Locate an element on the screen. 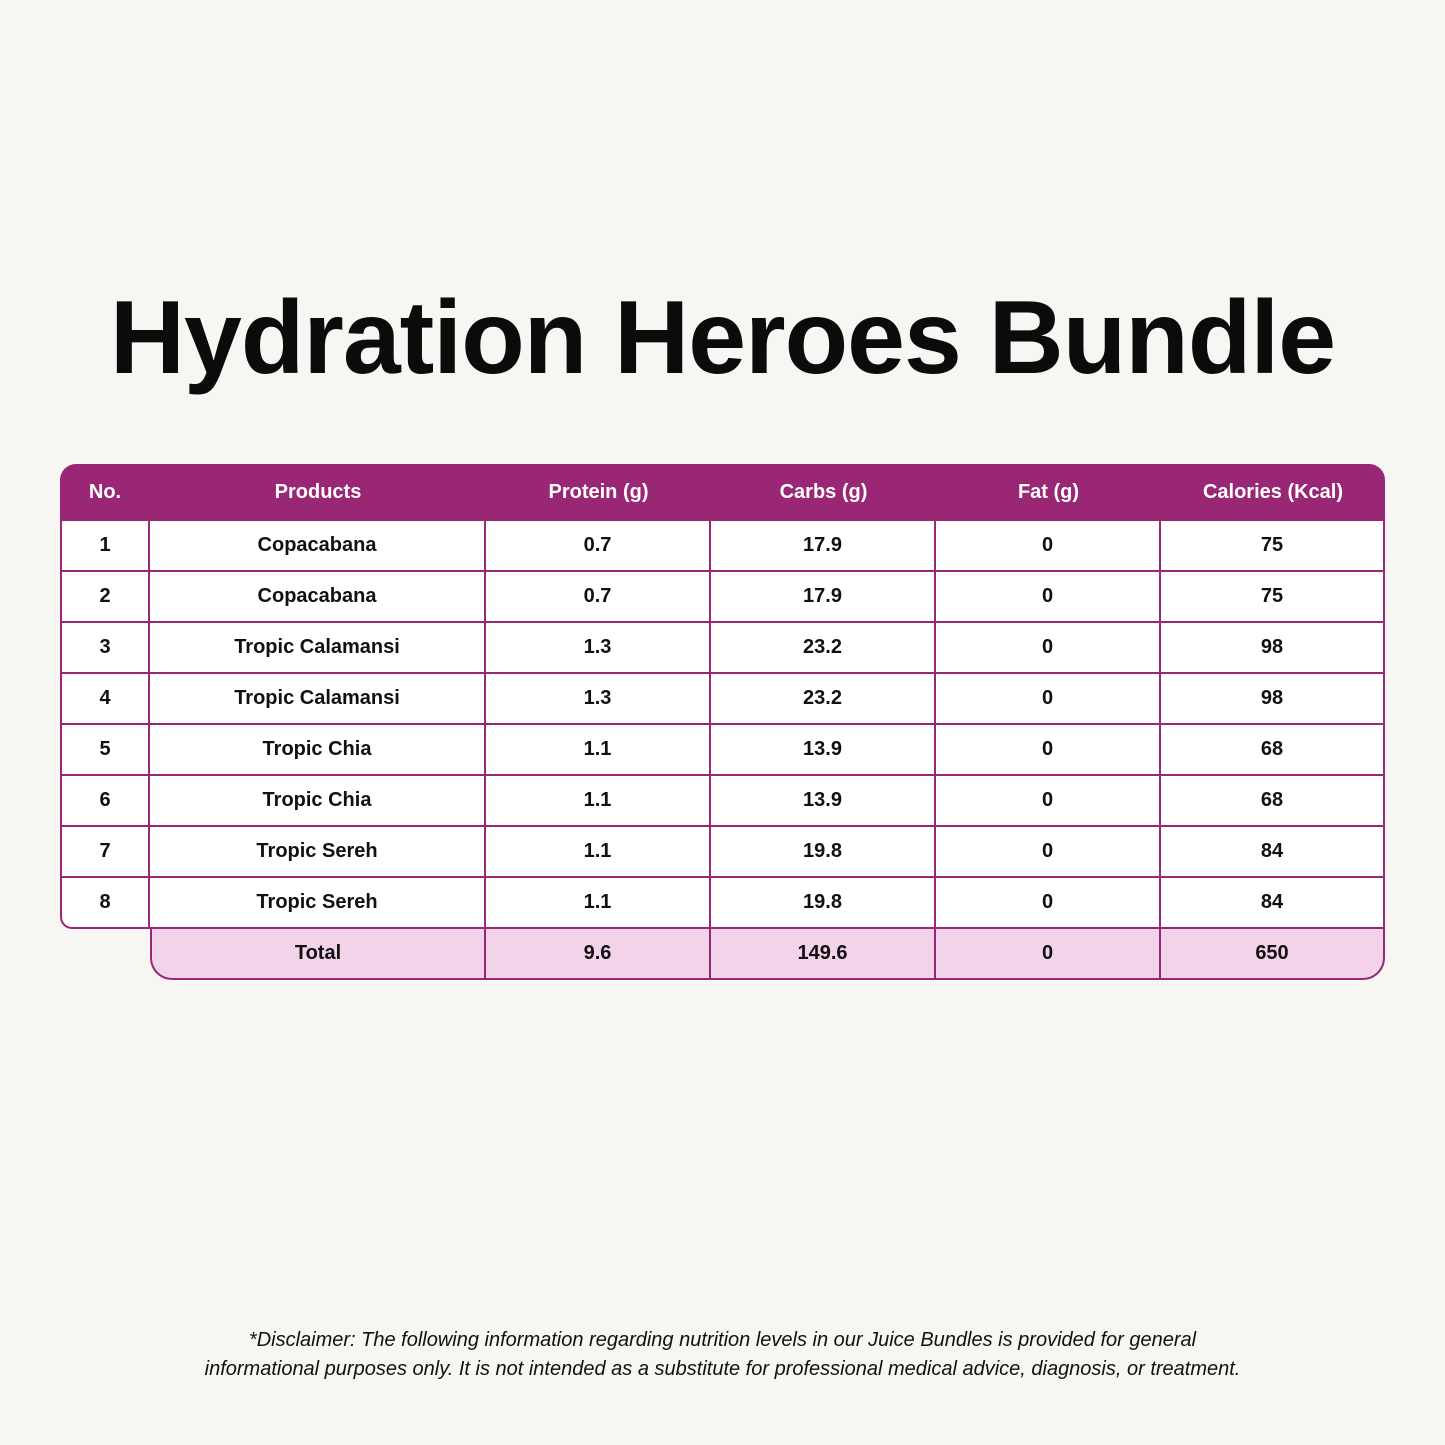 This screenshot has height=1445, width=1445. table-row: 5 Tropic Chia 1.1 13.9 0 68 is located at coordinates (722, 750).